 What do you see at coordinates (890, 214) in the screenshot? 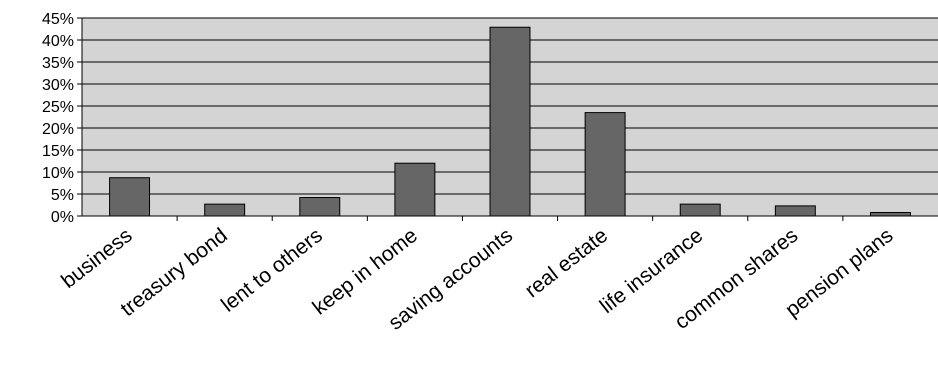
I see `bar-pension-plans` at bounding box center [890, 214].